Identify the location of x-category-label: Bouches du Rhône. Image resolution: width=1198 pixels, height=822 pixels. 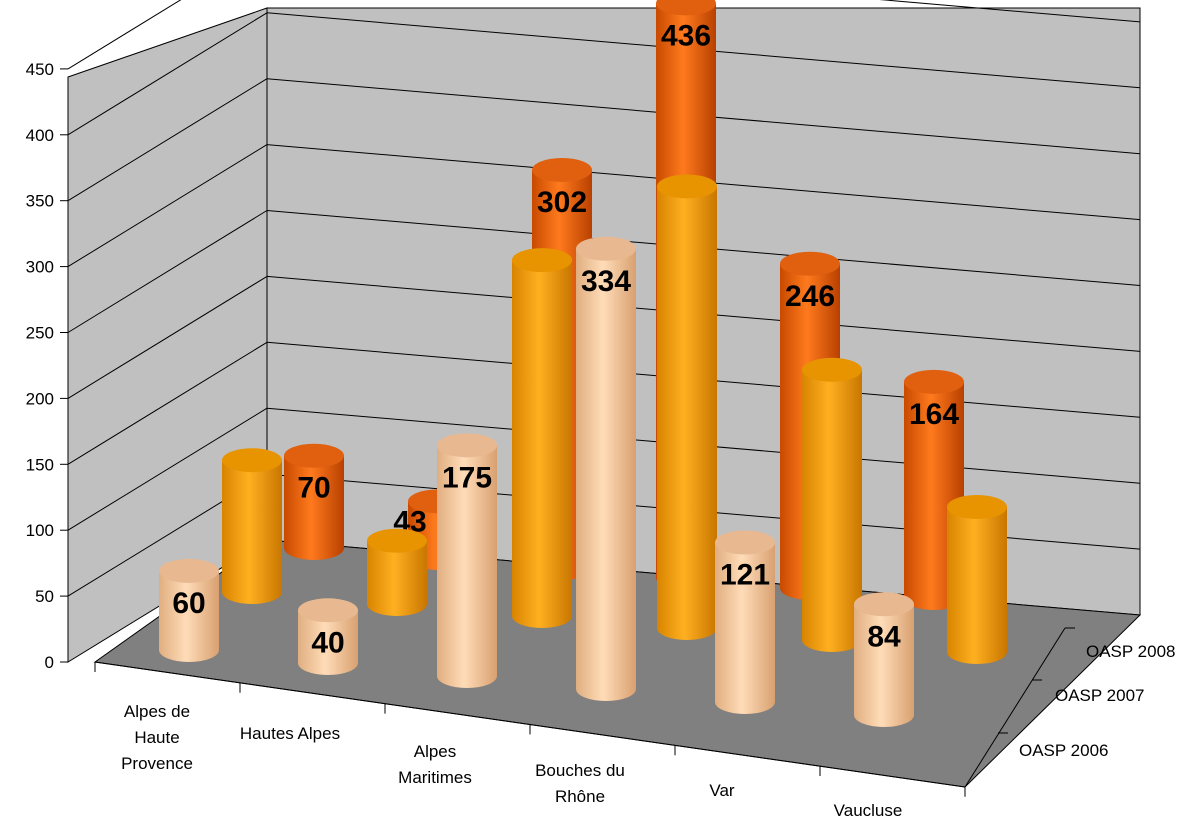
(580, 783).